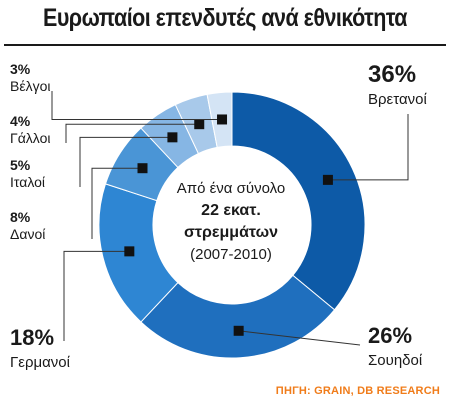  What do you see at coordinates (238, 316) in the screenshot?
I see `donut-slice` at bounding box center [238, 316].